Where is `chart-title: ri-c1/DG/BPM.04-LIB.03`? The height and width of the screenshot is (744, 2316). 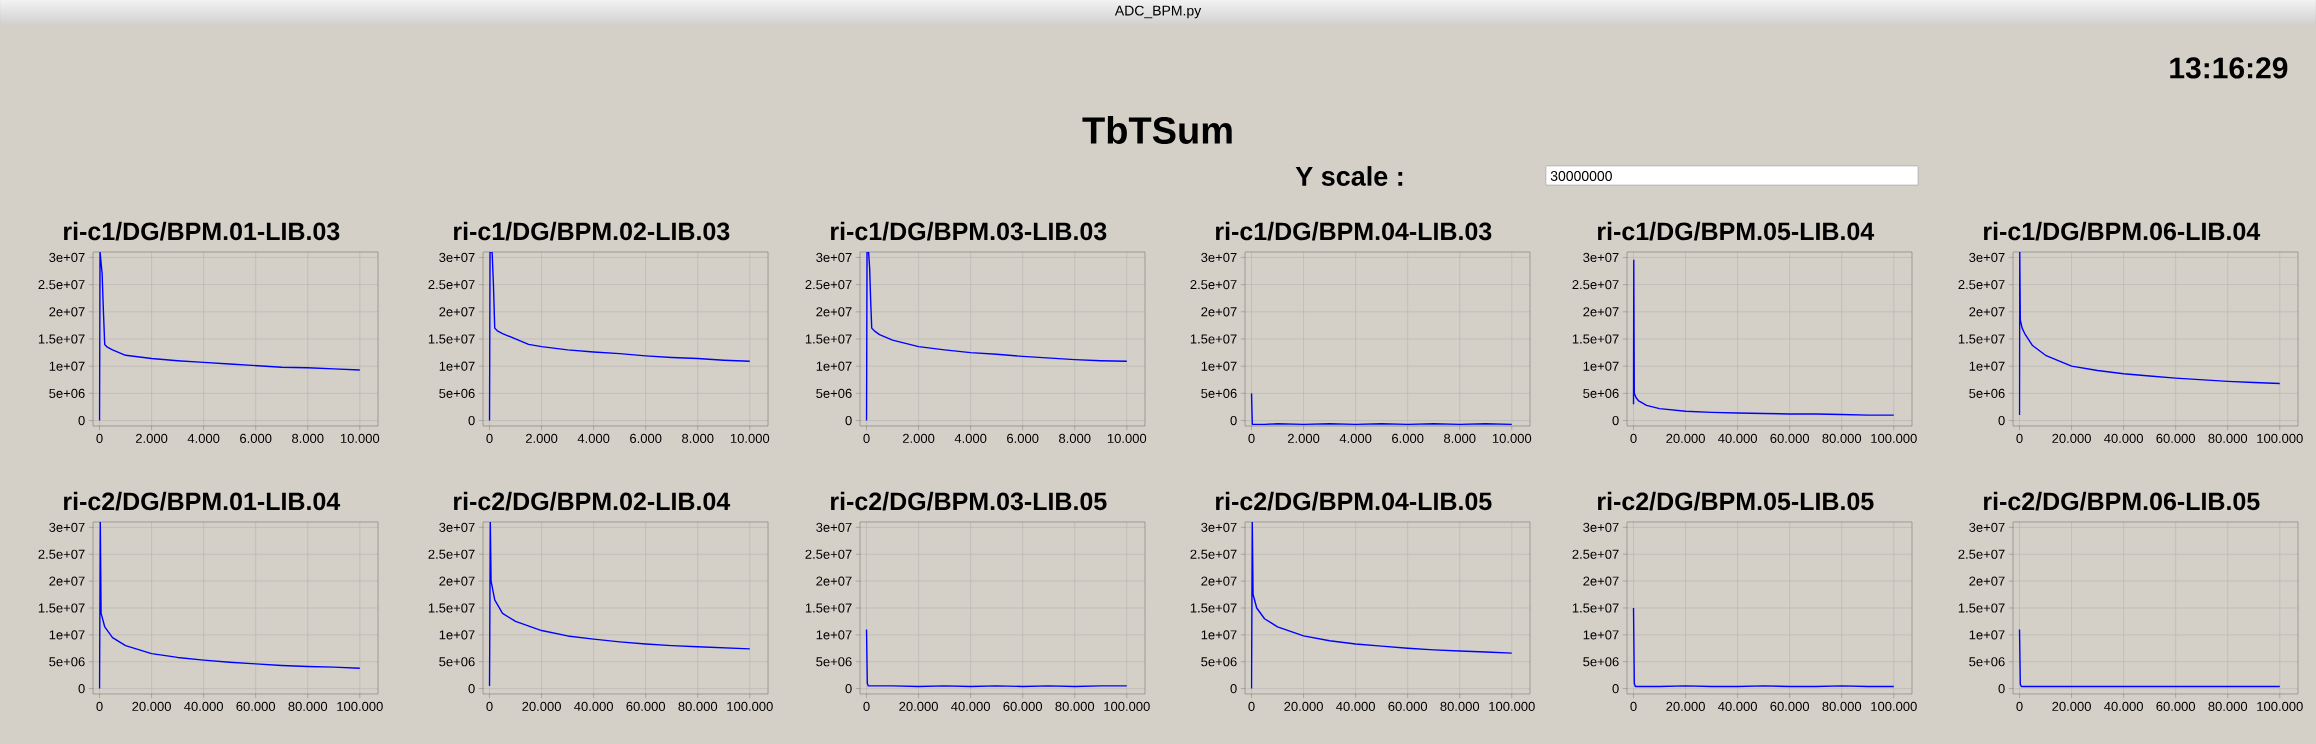
chart-title: ri-c1/DG/BPM.04-LIB.03 is located at coordinates (1354, 231).